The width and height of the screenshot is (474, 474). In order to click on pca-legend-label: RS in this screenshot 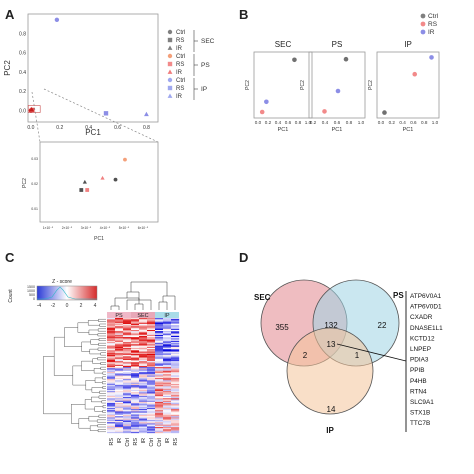, I will do `click(180, 89)`.